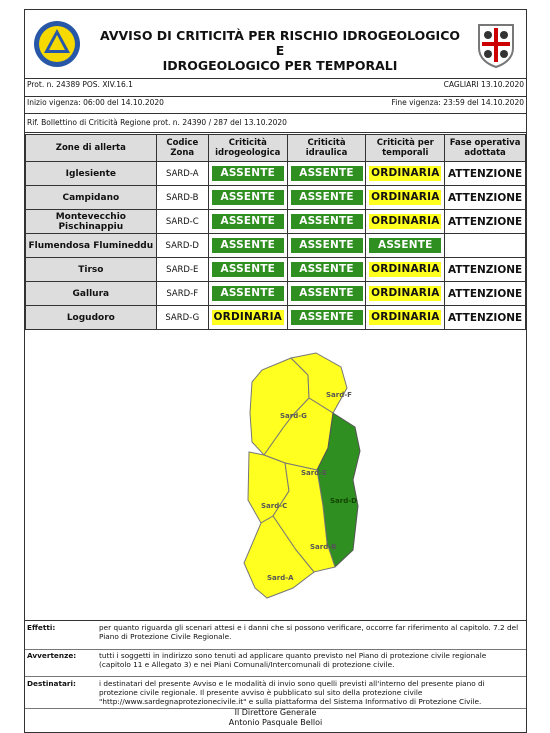 This screenshot has width=550, height=733. I want to click on map-zone-d, so click(338, 490).